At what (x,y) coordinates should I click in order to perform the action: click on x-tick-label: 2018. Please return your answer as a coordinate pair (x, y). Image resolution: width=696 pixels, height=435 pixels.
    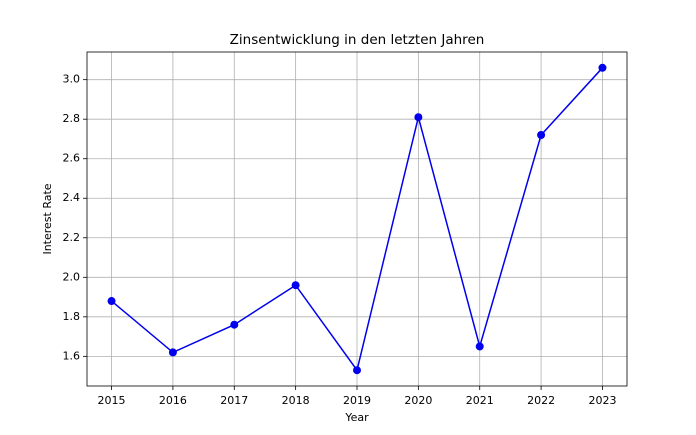
    Looking at the image, I should click on (296, 400).